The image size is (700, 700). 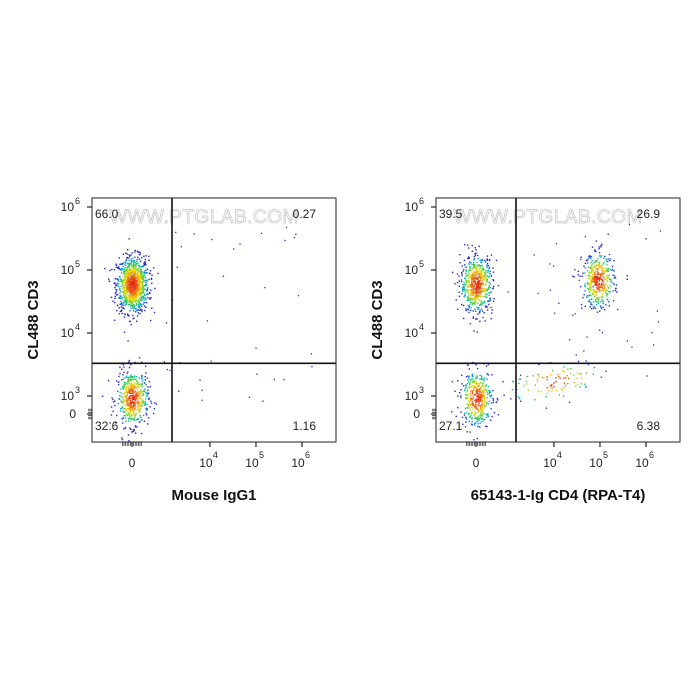 What do you see at coordinates (305, 214) in the screenshot?
I see `quadrant-upper-right-value: 0.27` at bounding box center [305, 214].